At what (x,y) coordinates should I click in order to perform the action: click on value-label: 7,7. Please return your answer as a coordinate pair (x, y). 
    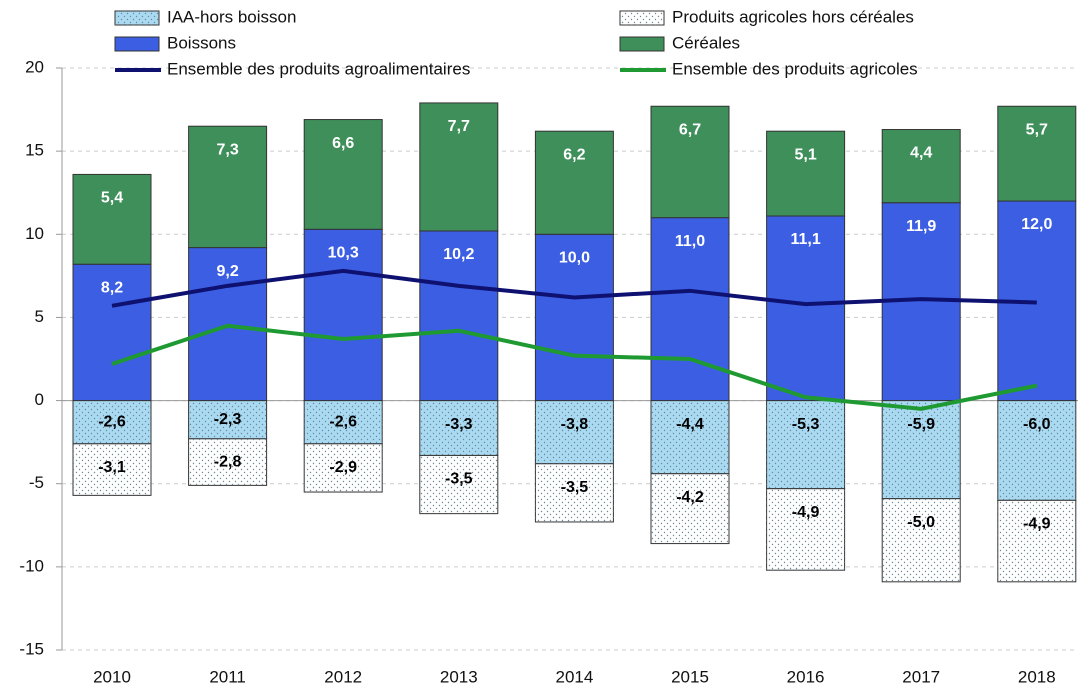
    Looking at the image, I should click on (459, 126).